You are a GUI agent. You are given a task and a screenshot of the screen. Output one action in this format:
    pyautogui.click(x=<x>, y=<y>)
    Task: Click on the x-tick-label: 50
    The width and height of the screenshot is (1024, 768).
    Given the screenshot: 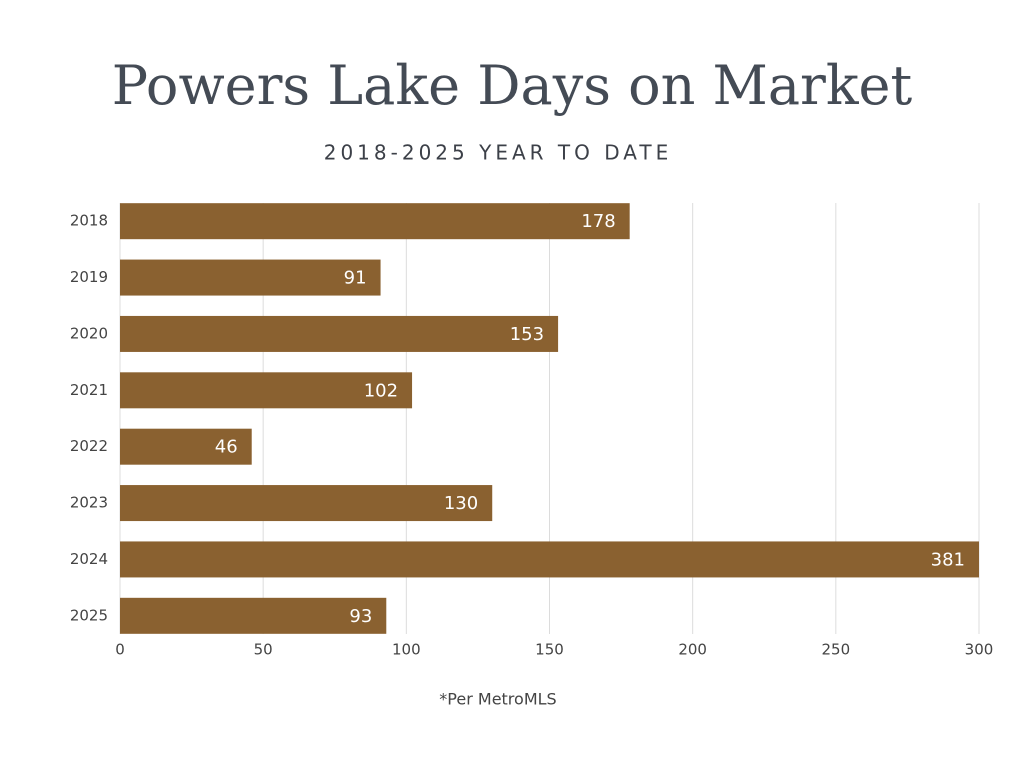 What is the action you would take?
    pyautogui.click(x=263, y=650)
    